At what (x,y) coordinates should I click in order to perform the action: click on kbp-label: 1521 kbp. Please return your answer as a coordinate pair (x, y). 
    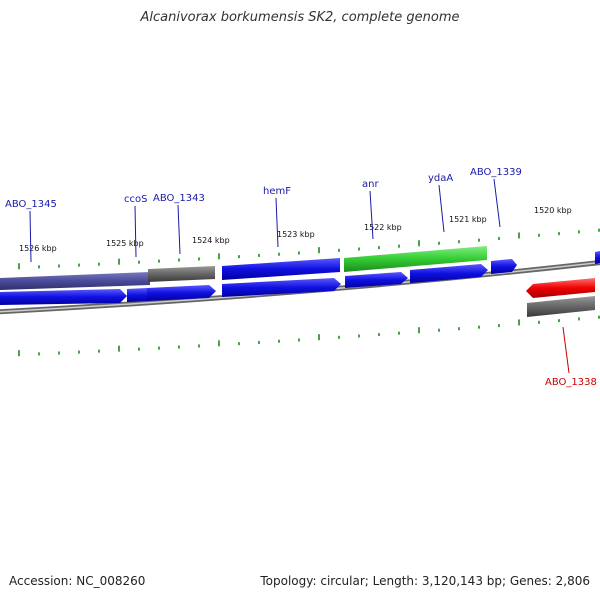
    Looking at the image, I should click on (468, 219).